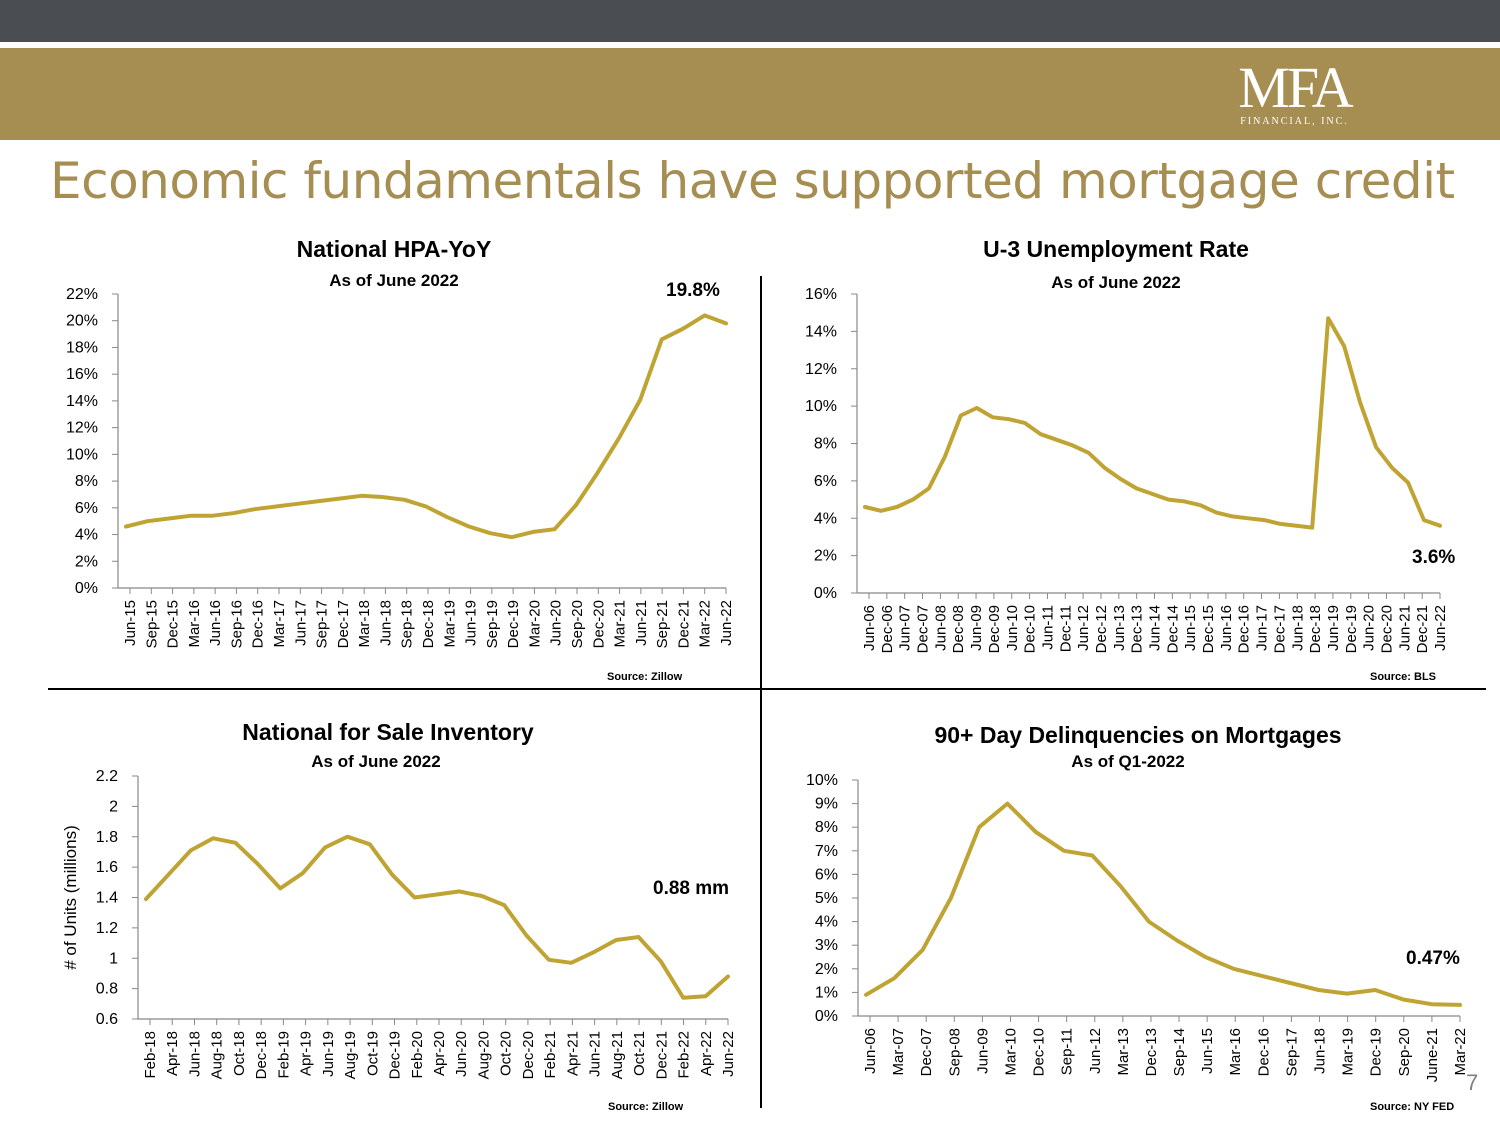 The width and height of the screenshot is (1500, 1125). I want to click on x-tick-label: Dec-17, so click(1279, 629).